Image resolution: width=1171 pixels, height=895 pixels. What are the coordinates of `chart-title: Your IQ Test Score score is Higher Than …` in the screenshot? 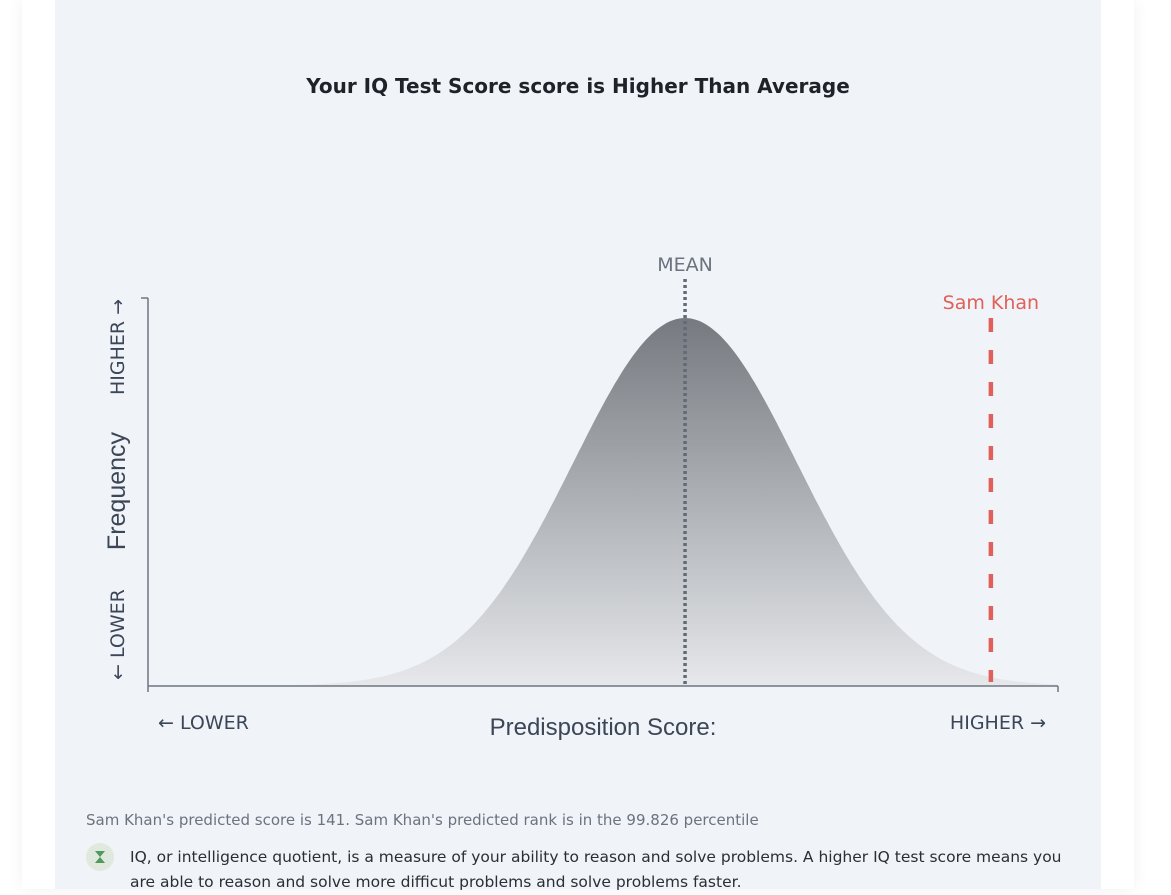 It's located at (578, 86).